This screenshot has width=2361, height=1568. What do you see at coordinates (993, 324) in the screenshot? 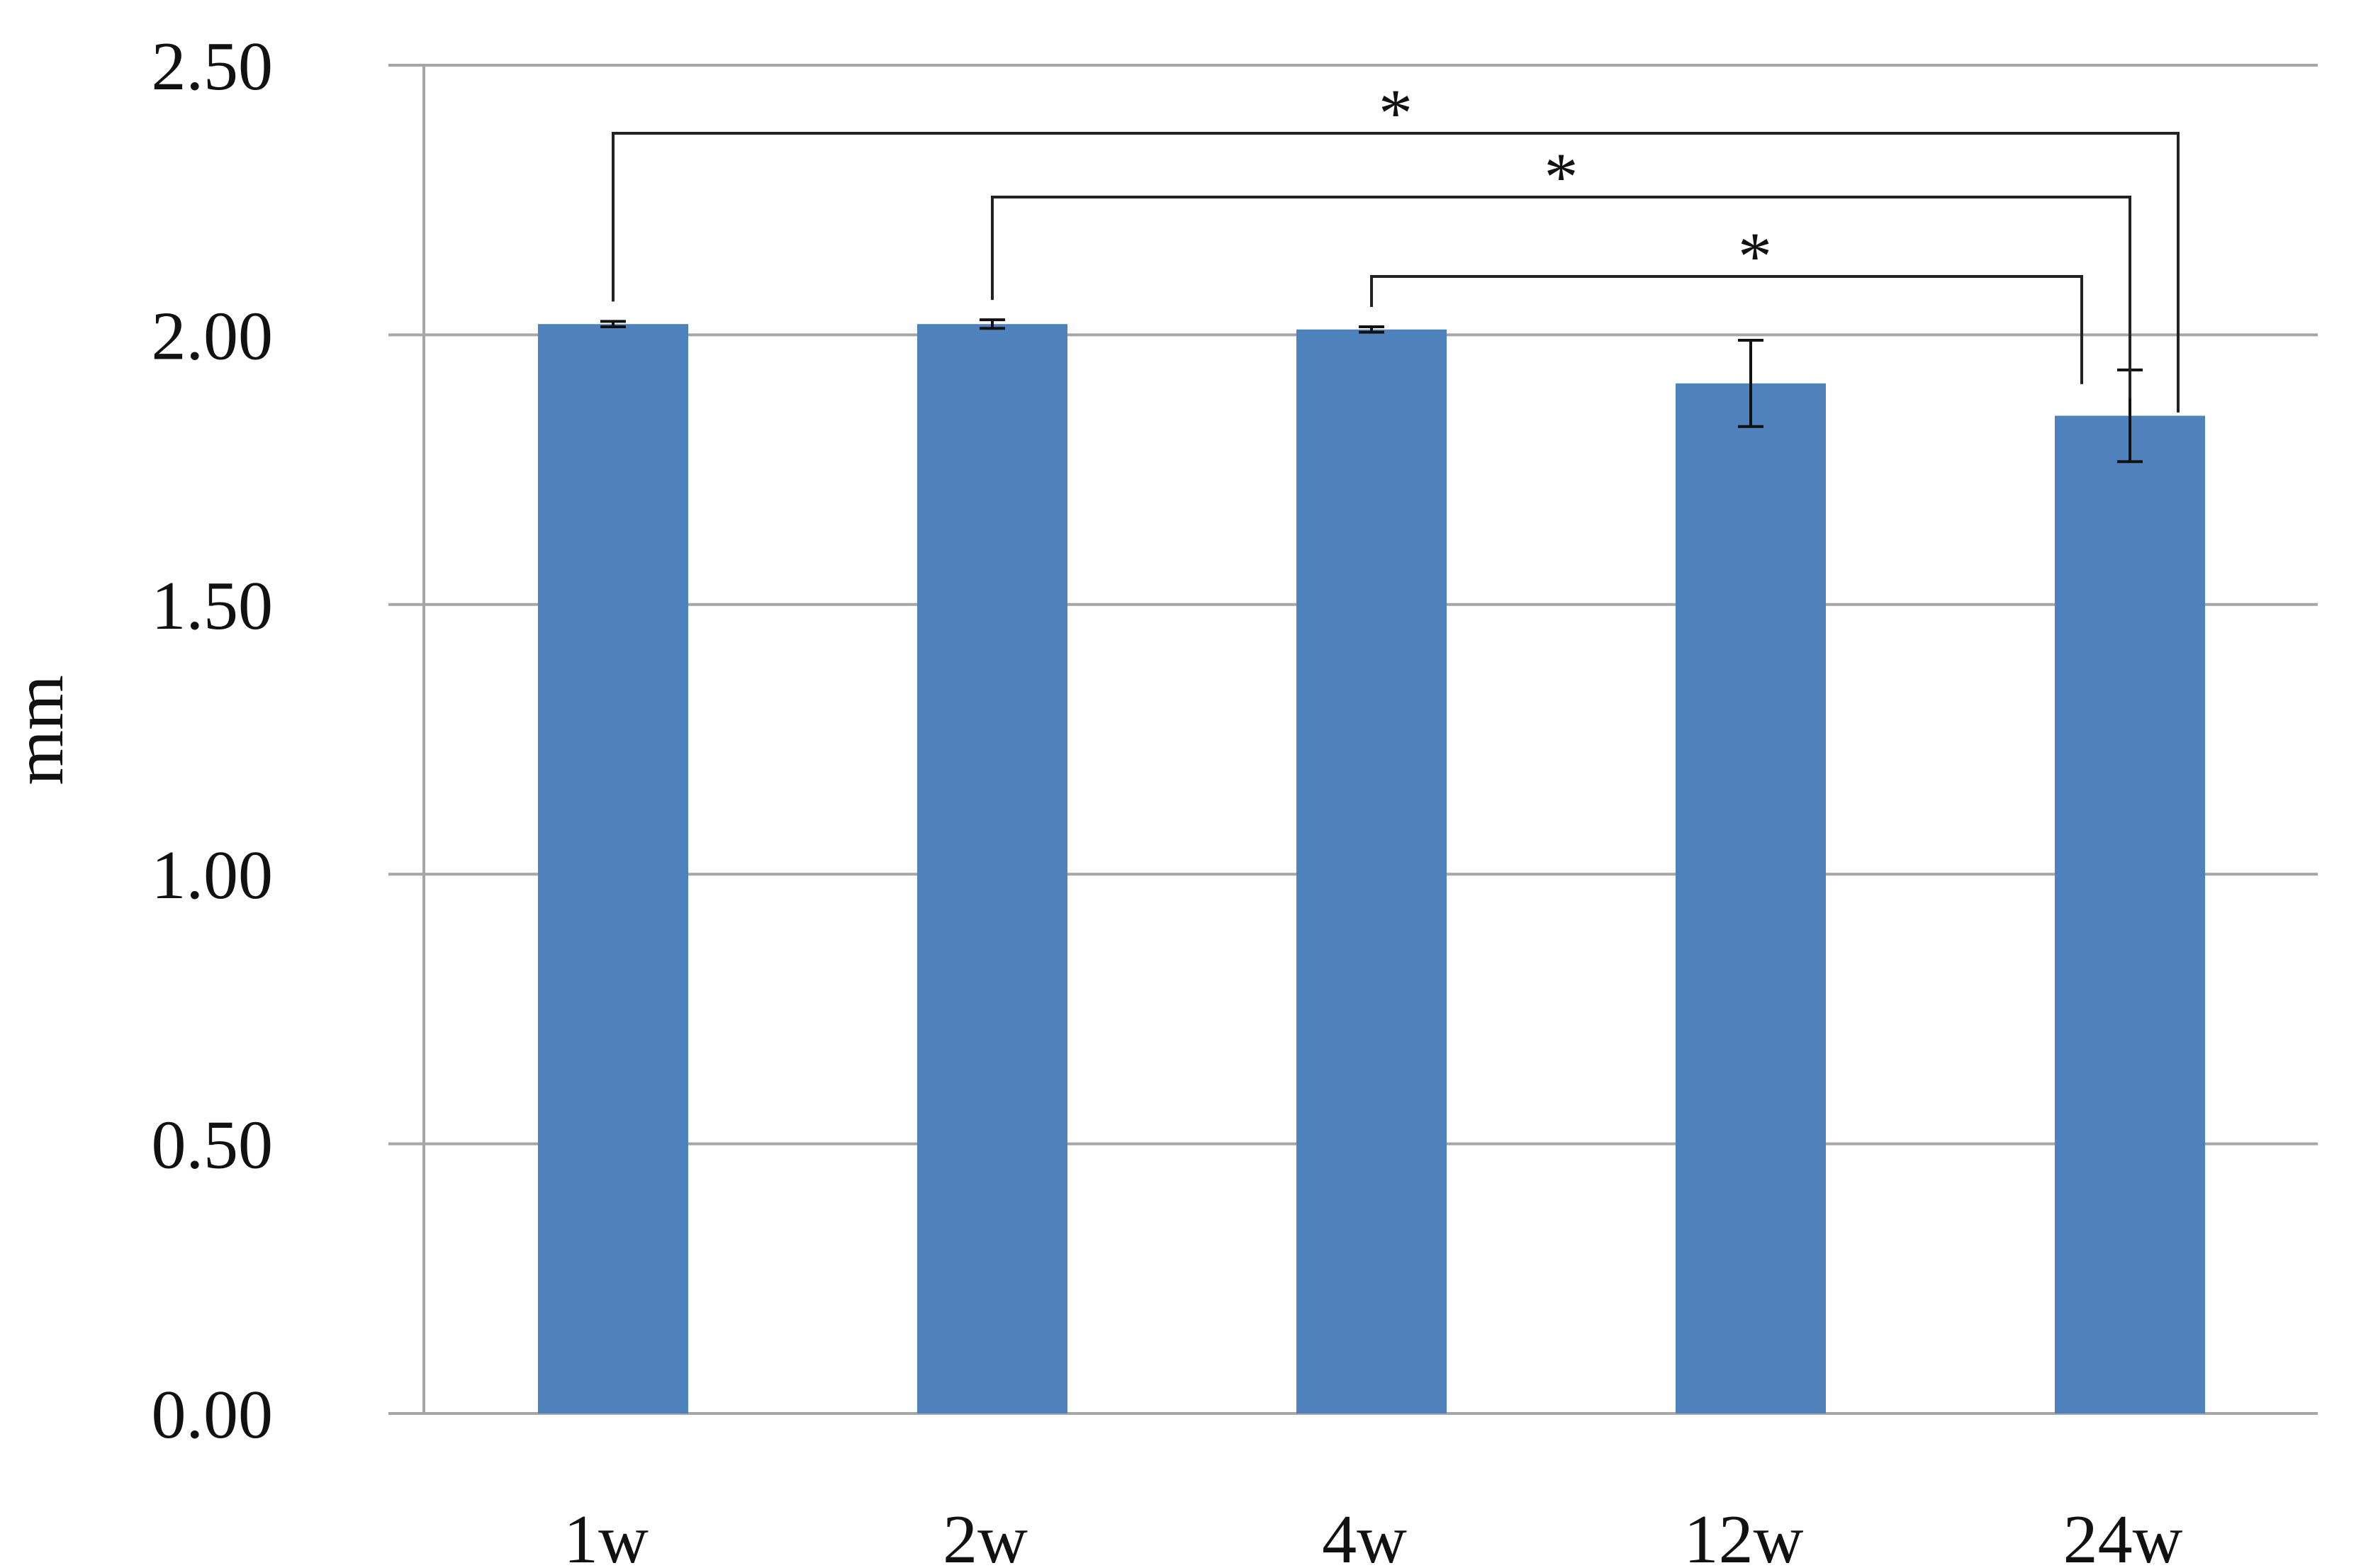
I see `error-bar-2w` at bounding box center [993, 324].